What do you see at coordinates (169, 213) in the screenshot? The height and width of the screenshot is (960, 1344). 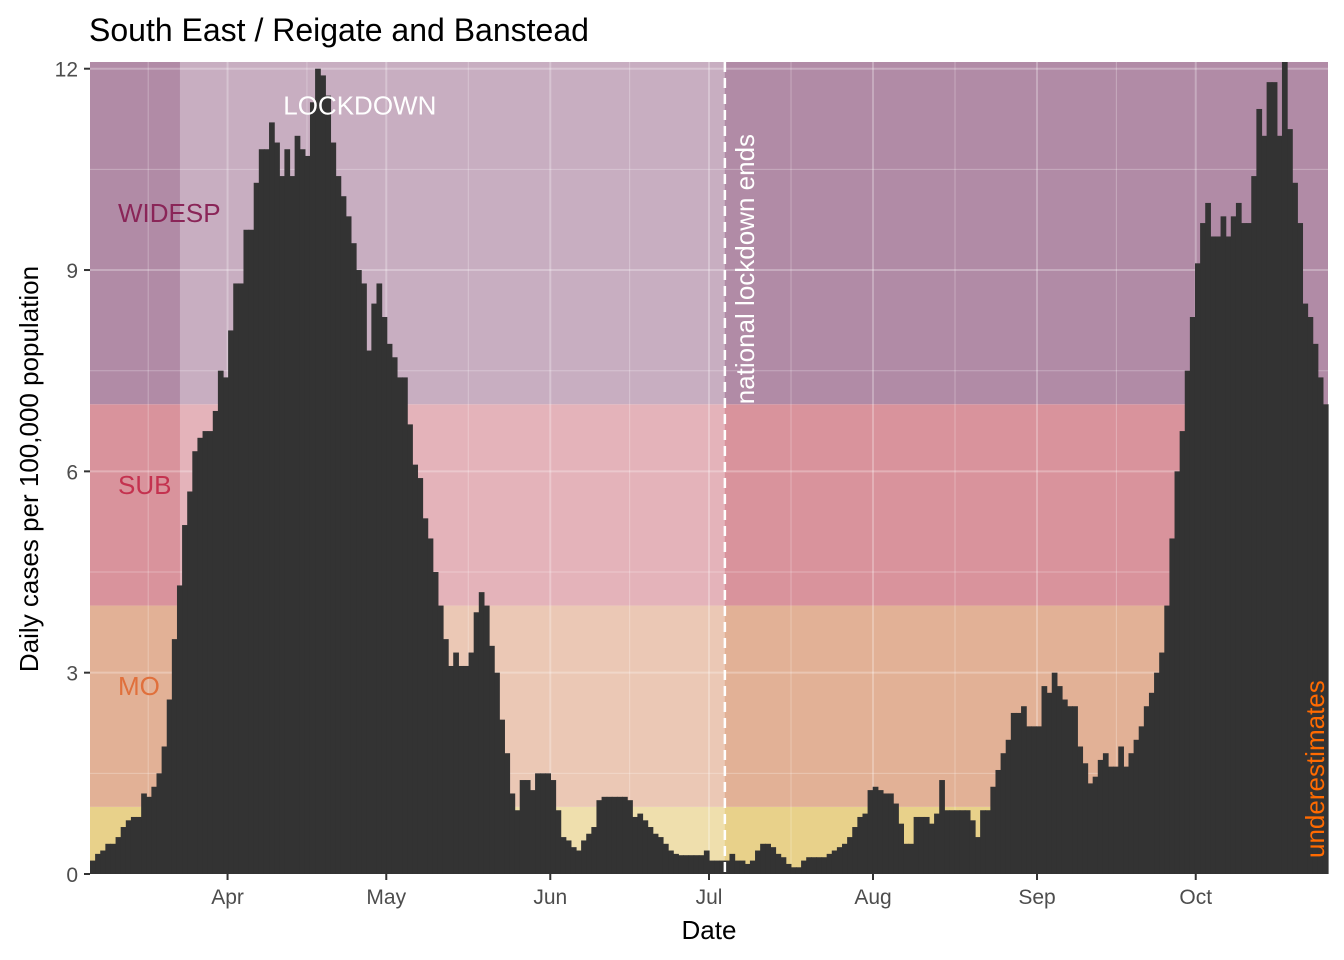 I see `band-label-3: WIDESP` at bounding box center [169, 213].